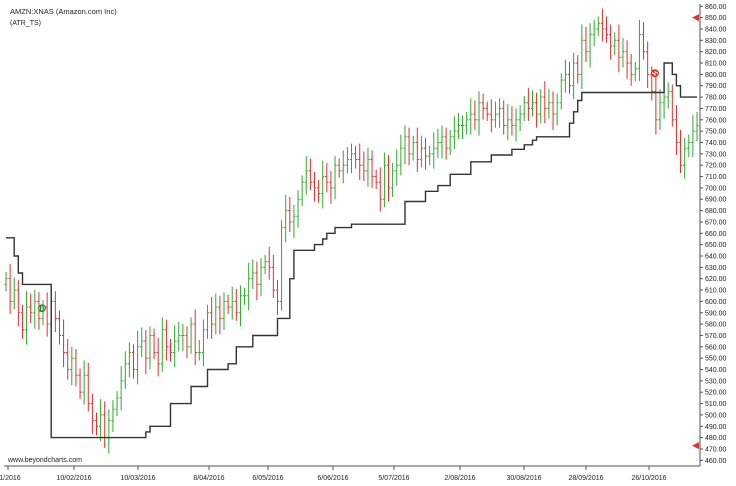 The image size is (736, 486). I want to click on y-tick-label: 660.00, so click(716, 234).